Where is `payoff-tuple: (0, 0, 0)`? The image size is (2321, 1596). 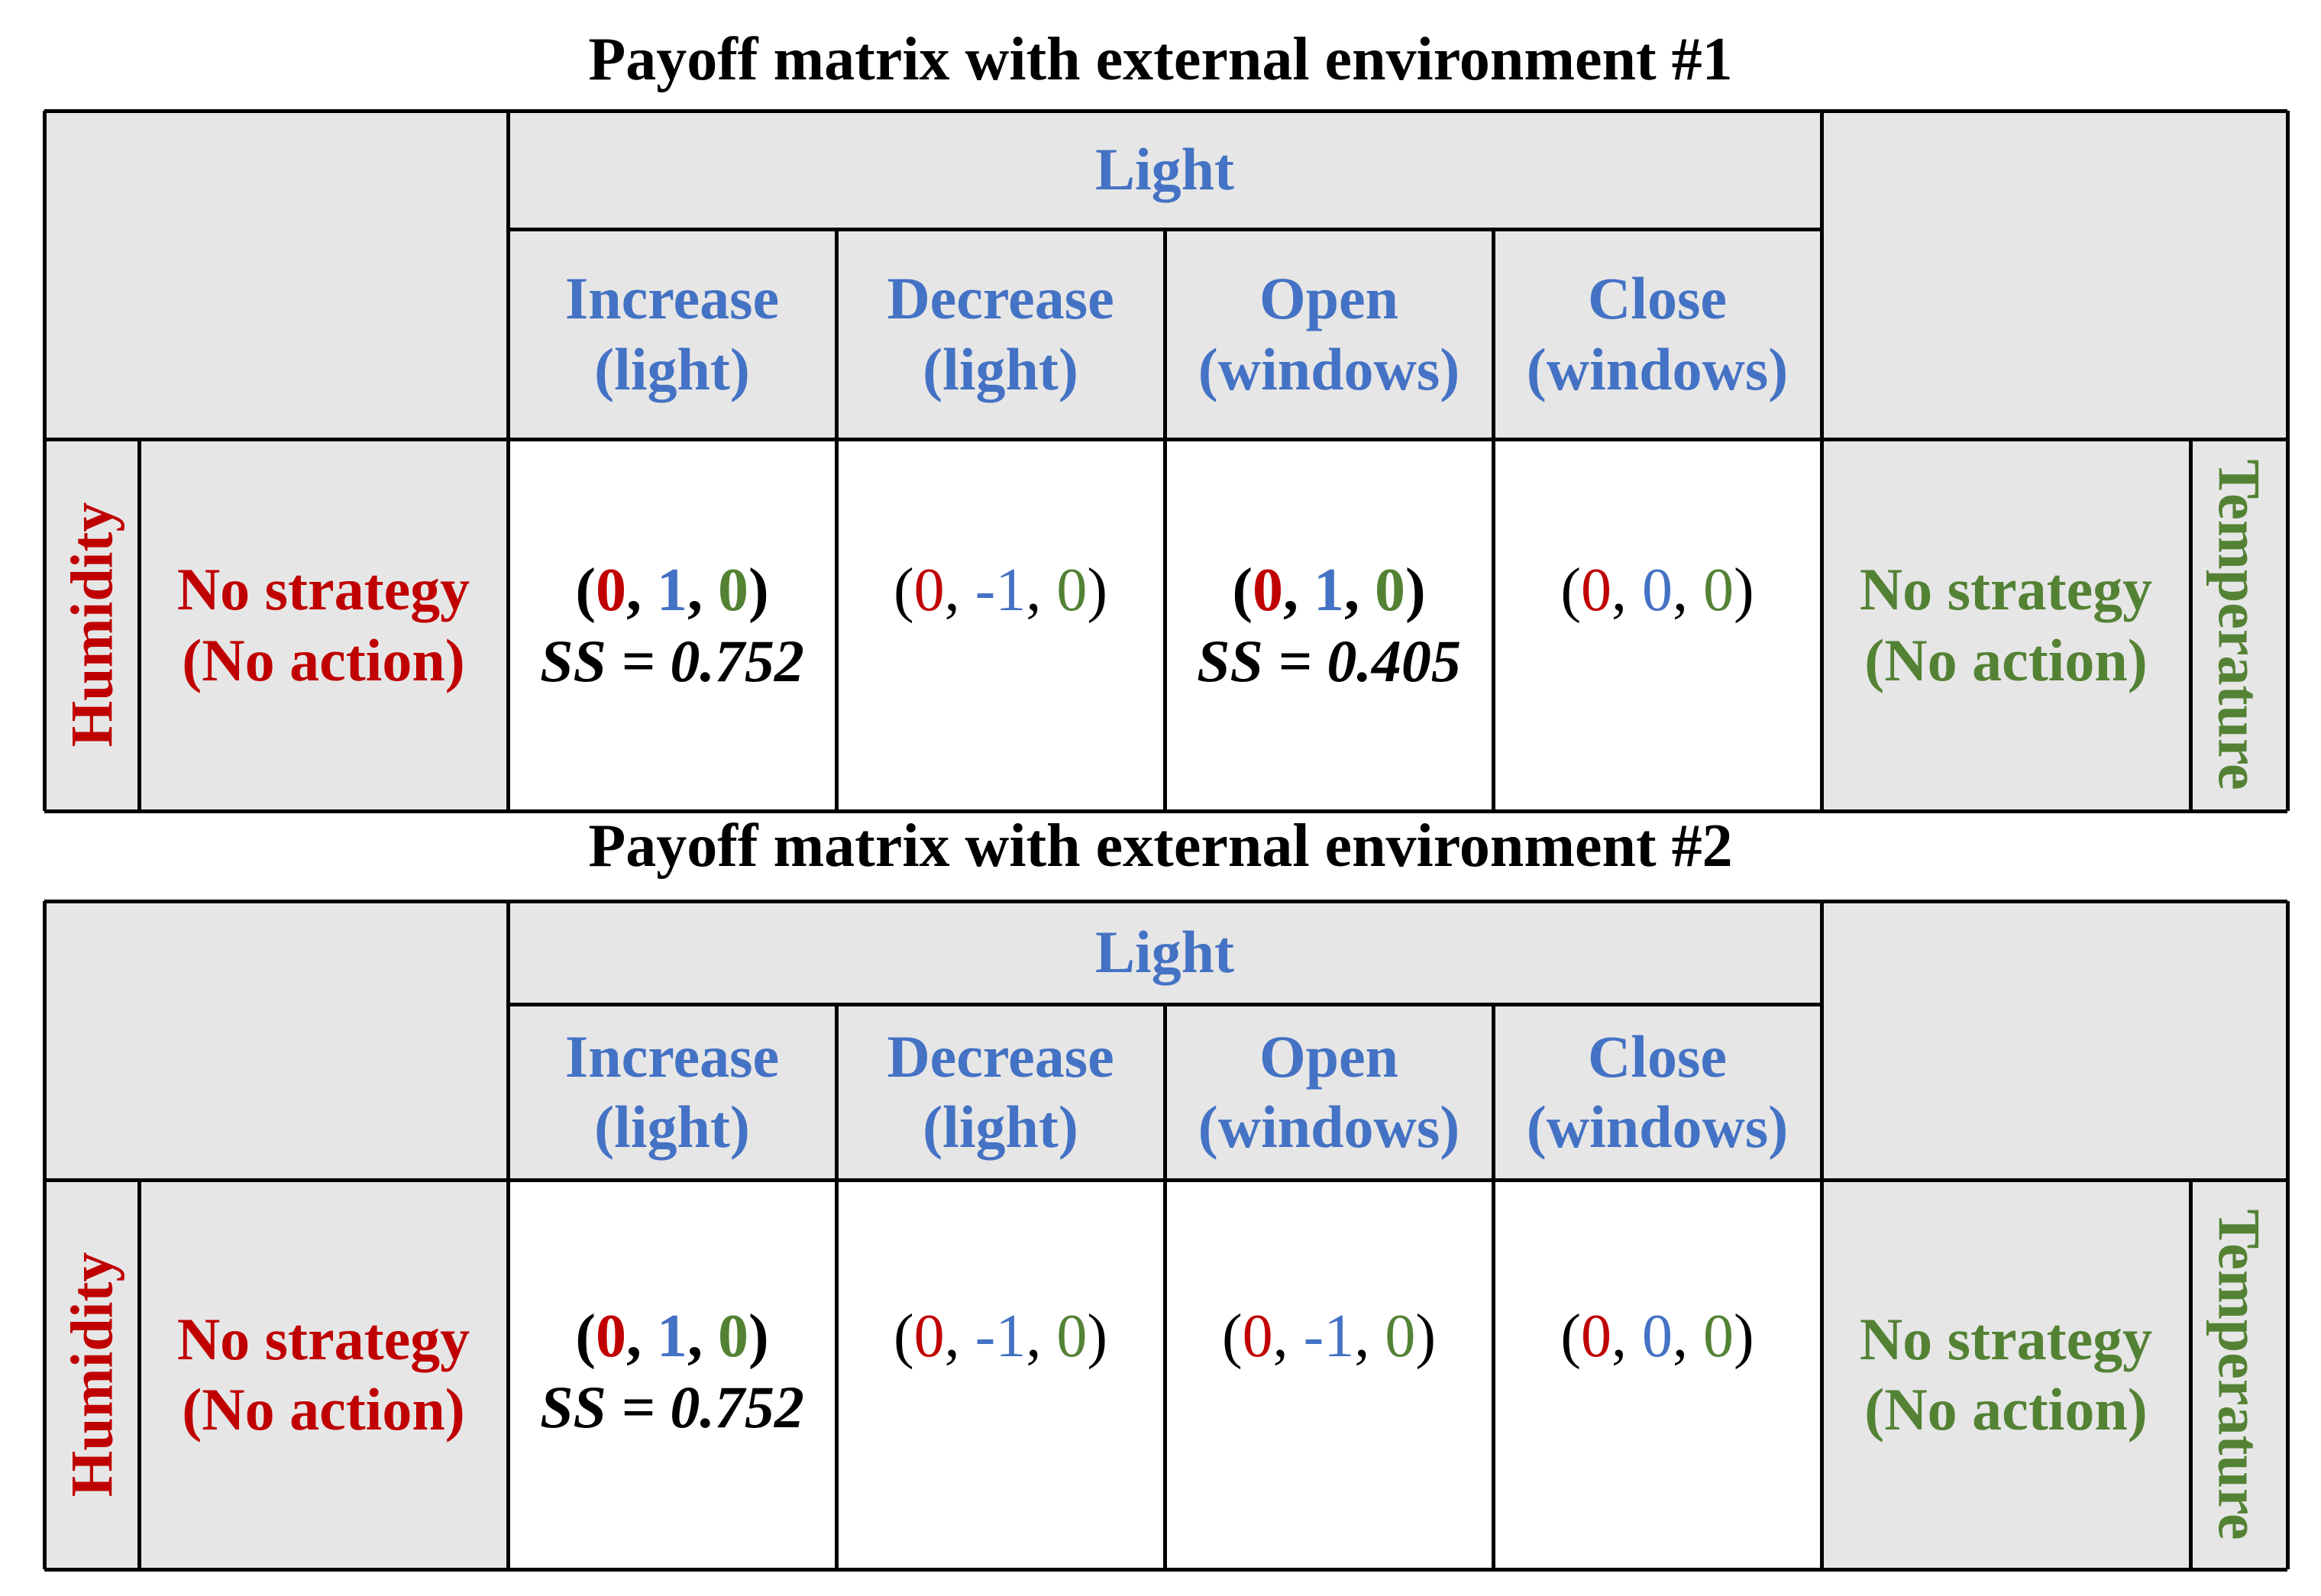 payoff-tuple: (0, 0, 0) is located at coordinates (1657, 590).